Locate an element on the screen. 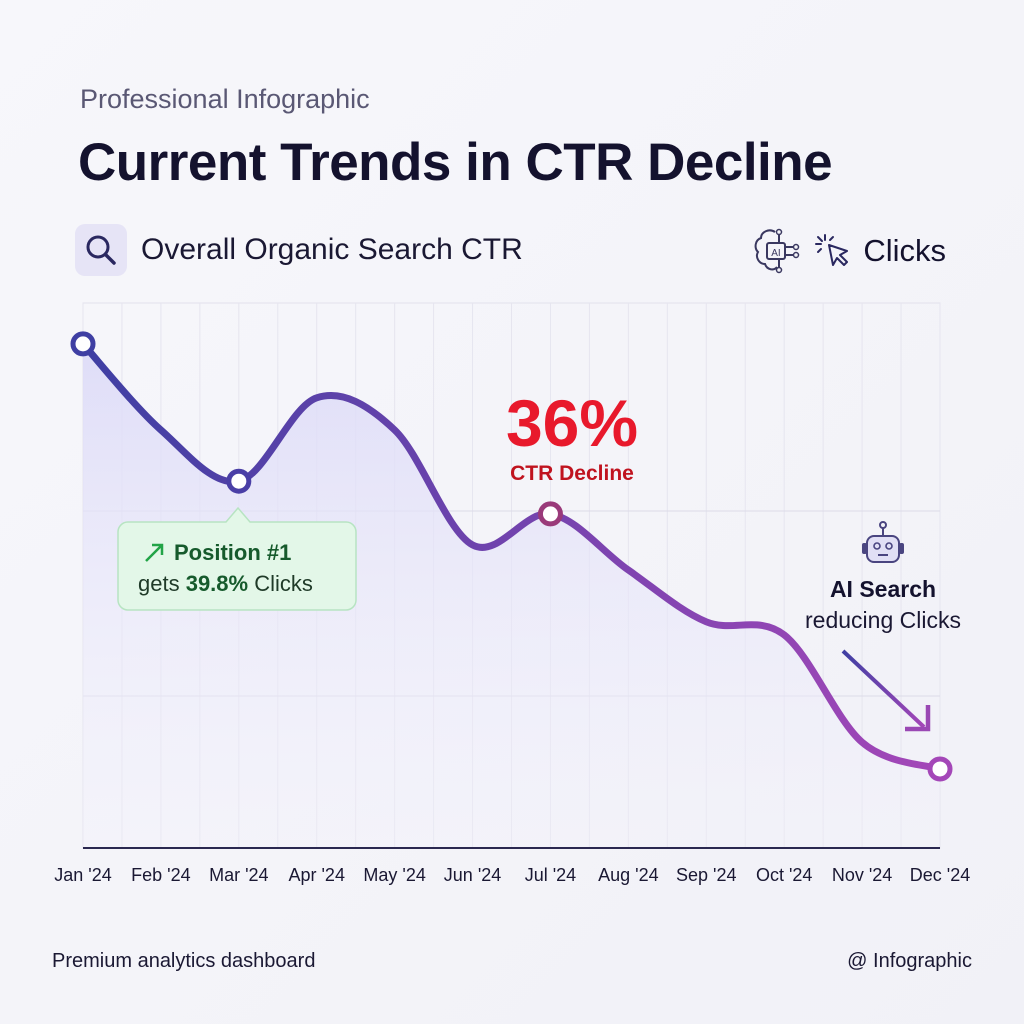 This screenshot has height=1024, width=1024. x-tick-label: Feb '24 is located at coordinates (160, 875).